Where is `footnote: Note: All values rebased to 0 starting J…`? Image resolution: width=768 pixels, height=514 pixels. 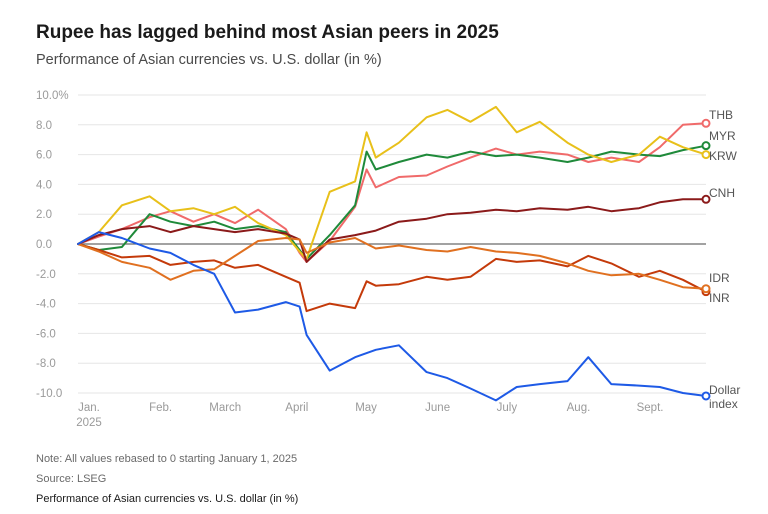
footnote: Note: All values rebased to 0 starting J… is located at coordinates (167, 459).